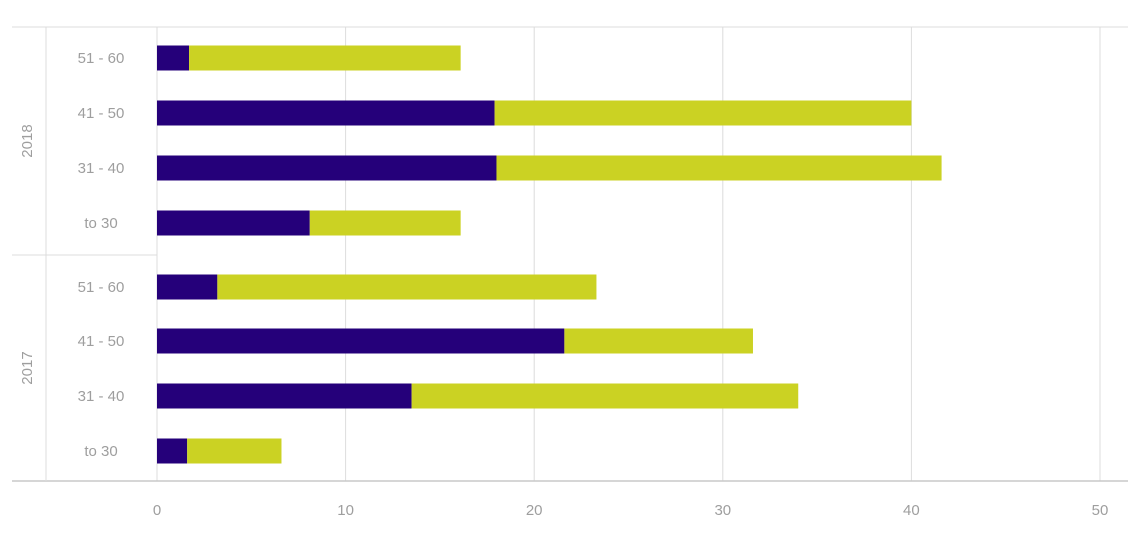 The width and height of the screenshot is (1140, 546). Describe the element at coordinates (157, 510) in the screenshot. I see `x-tick-label: 0` at that location.